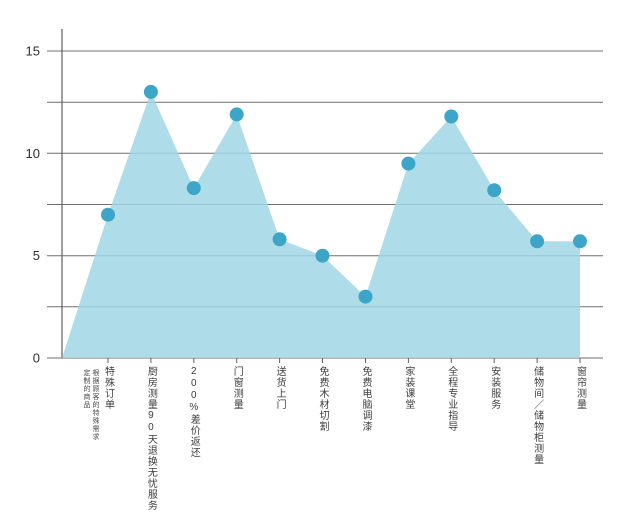 The height and width of the screenshot is (520, 640). I want to click on x-axis-label: 免费木材切割, so click(322, 399).